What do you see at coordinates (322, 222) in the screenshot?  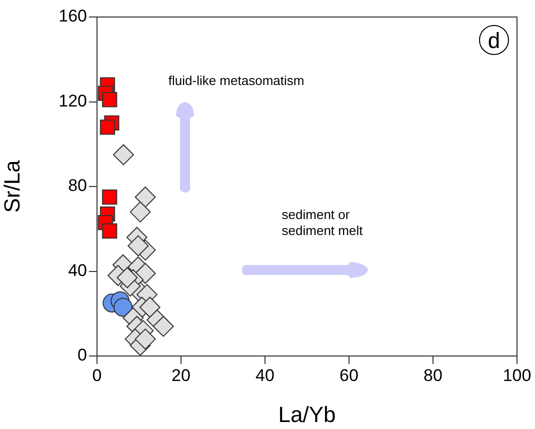 I see `annotation: sediment or sediment melt` at bounding box center [322, 222].